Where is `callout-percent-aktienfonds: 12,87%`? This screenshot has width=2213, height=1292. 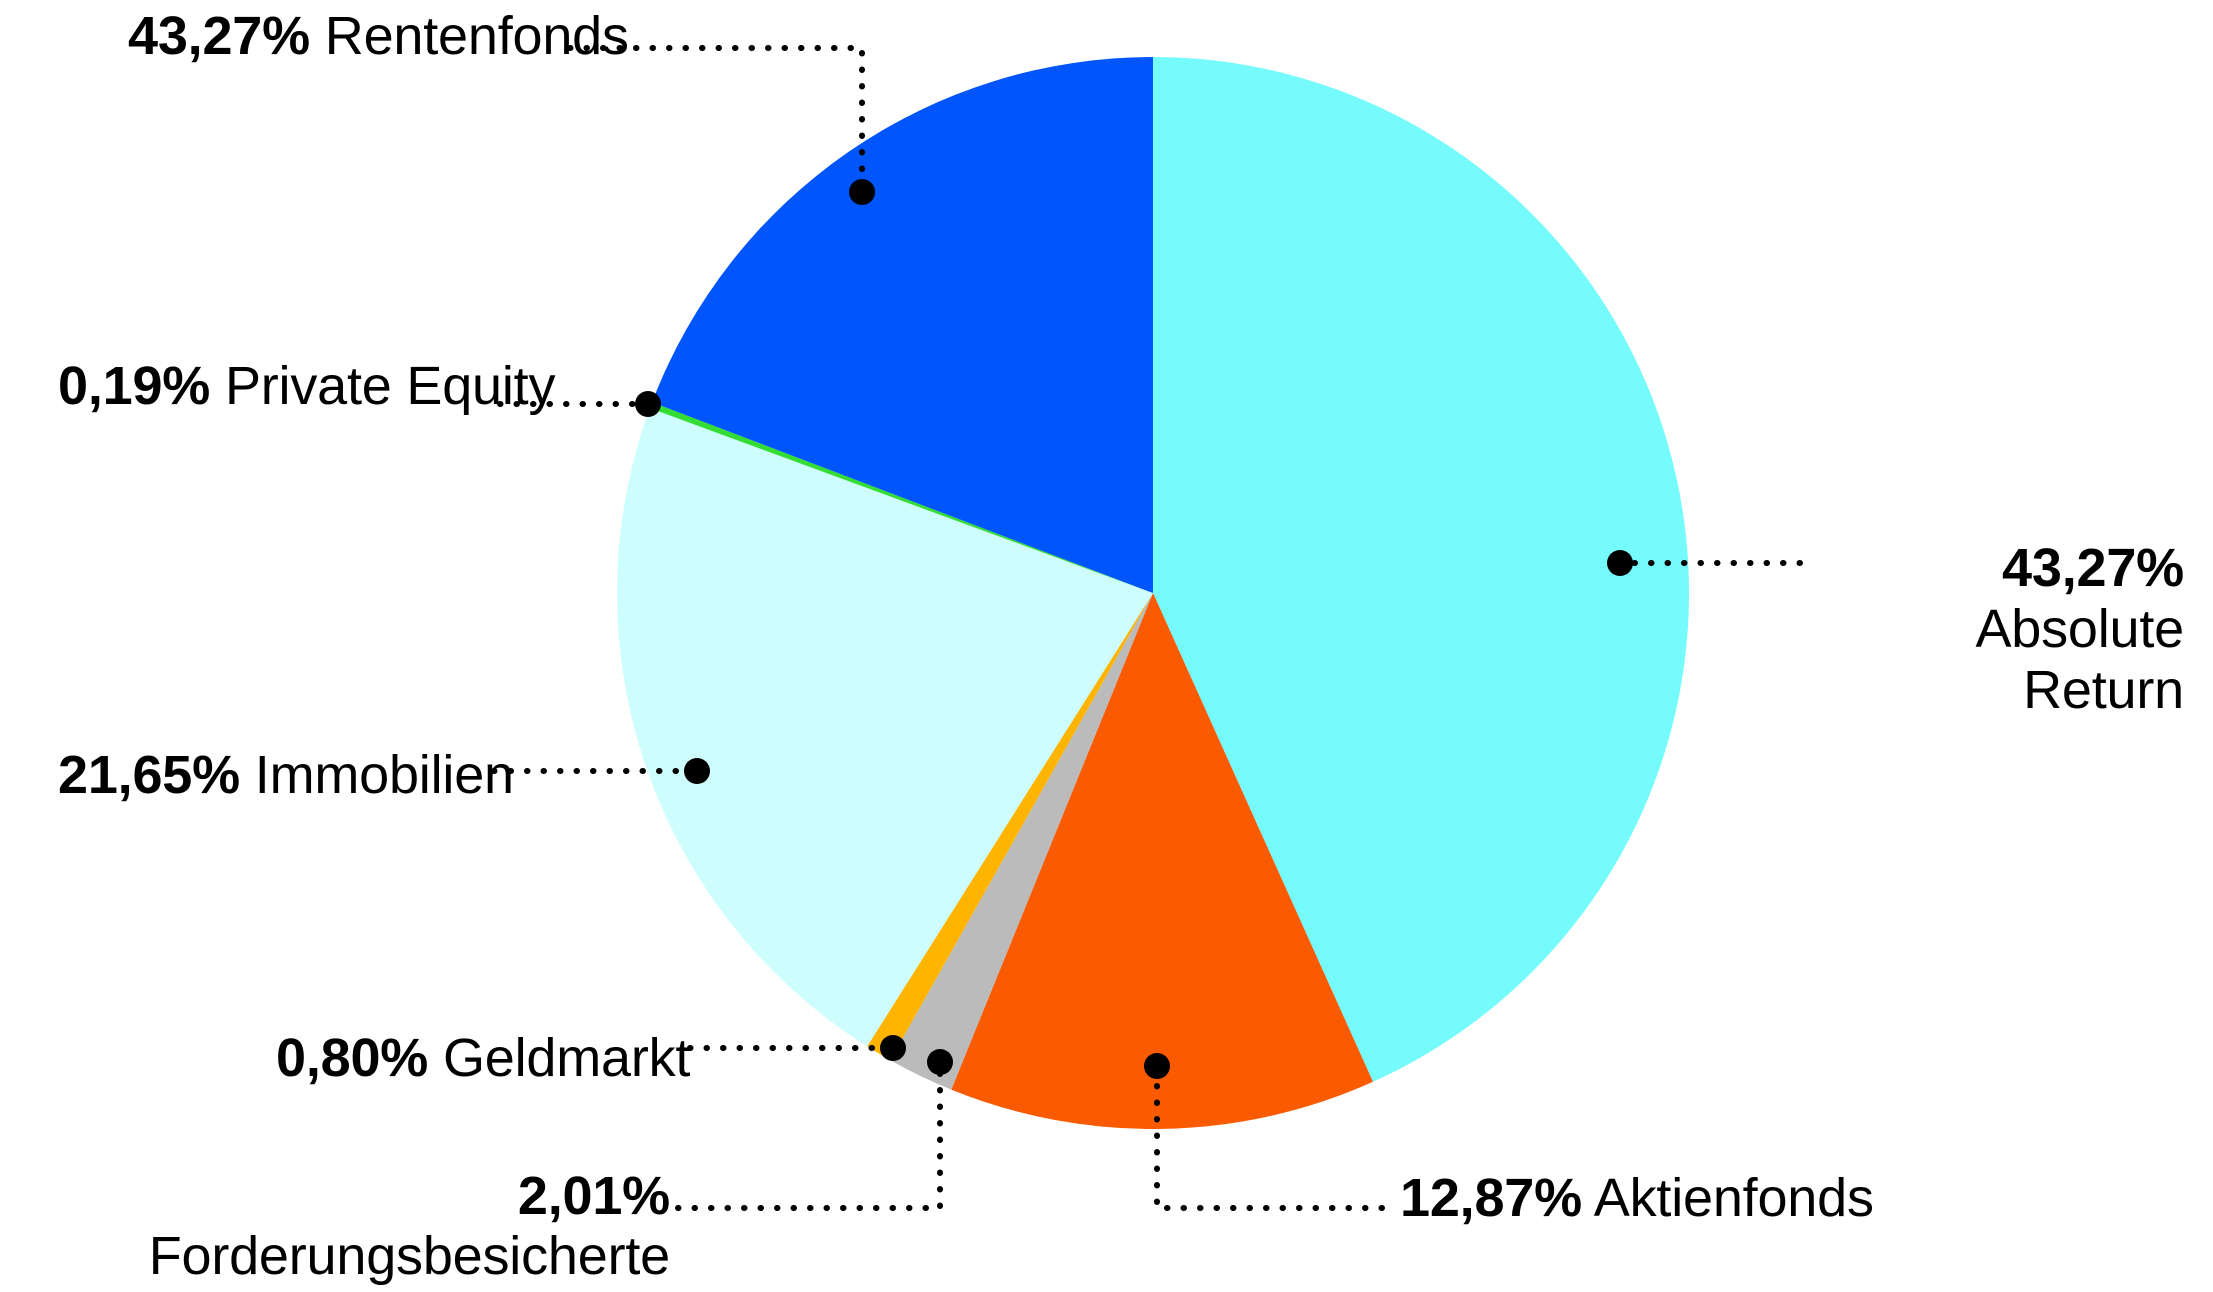 callout-percent-aktienfonds: 12,87% is located at coordinates (1491, 1198).